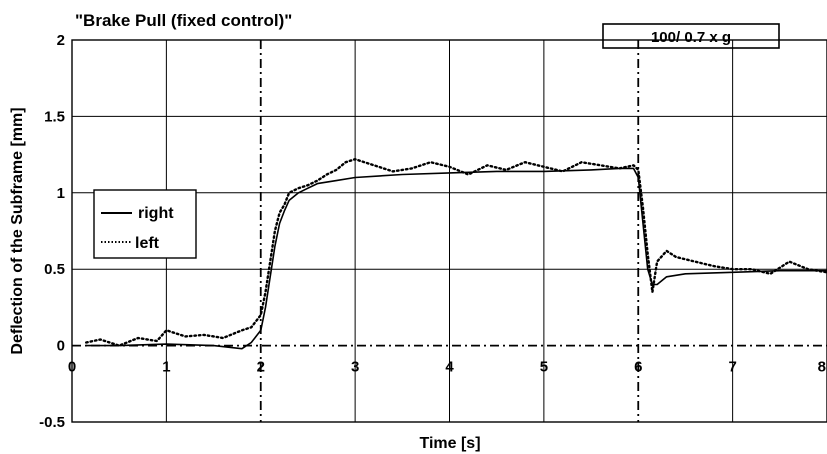  Describe the element at coordinates (261, 367) in the screenshot. I see `x-tick-label: 2` at that location.